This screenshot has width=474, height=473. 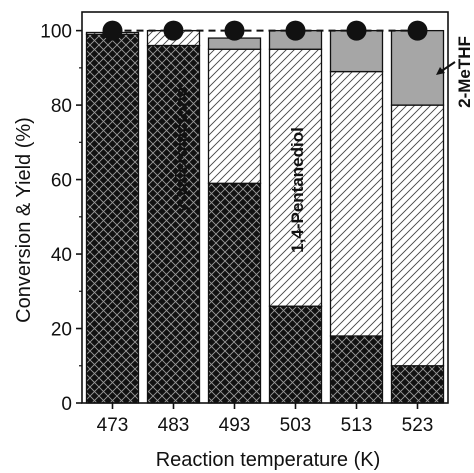 I want to click on series-label-methf: 2-MeTHF, so click(x=464, y=72).